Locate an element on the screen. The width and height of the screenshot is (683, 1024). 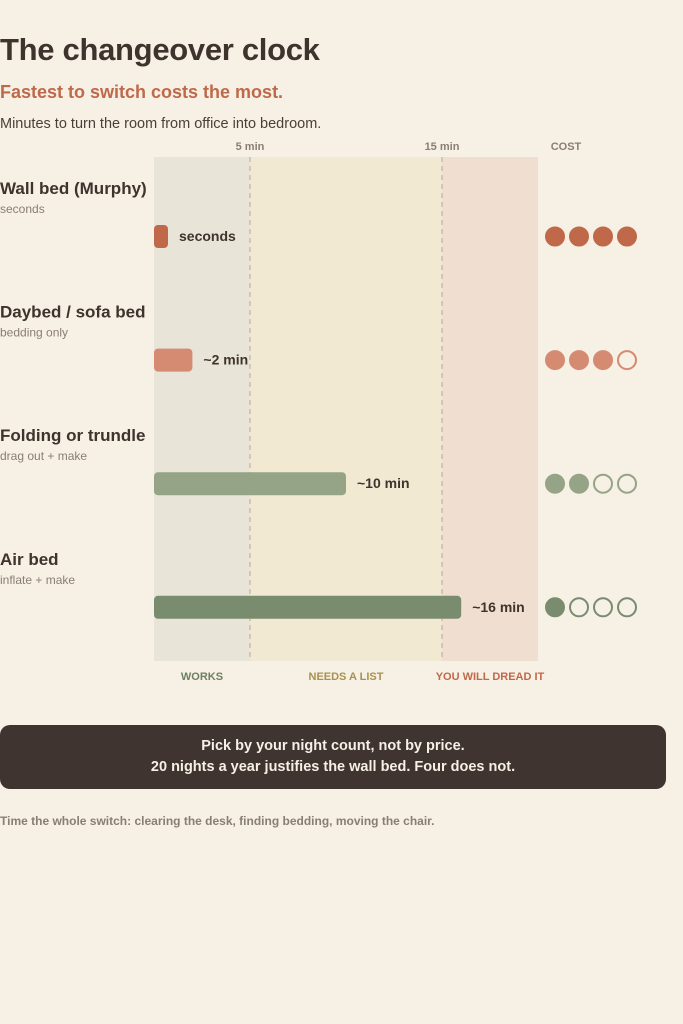
row-name-3: Air bed is located at coordinates (29, 559).